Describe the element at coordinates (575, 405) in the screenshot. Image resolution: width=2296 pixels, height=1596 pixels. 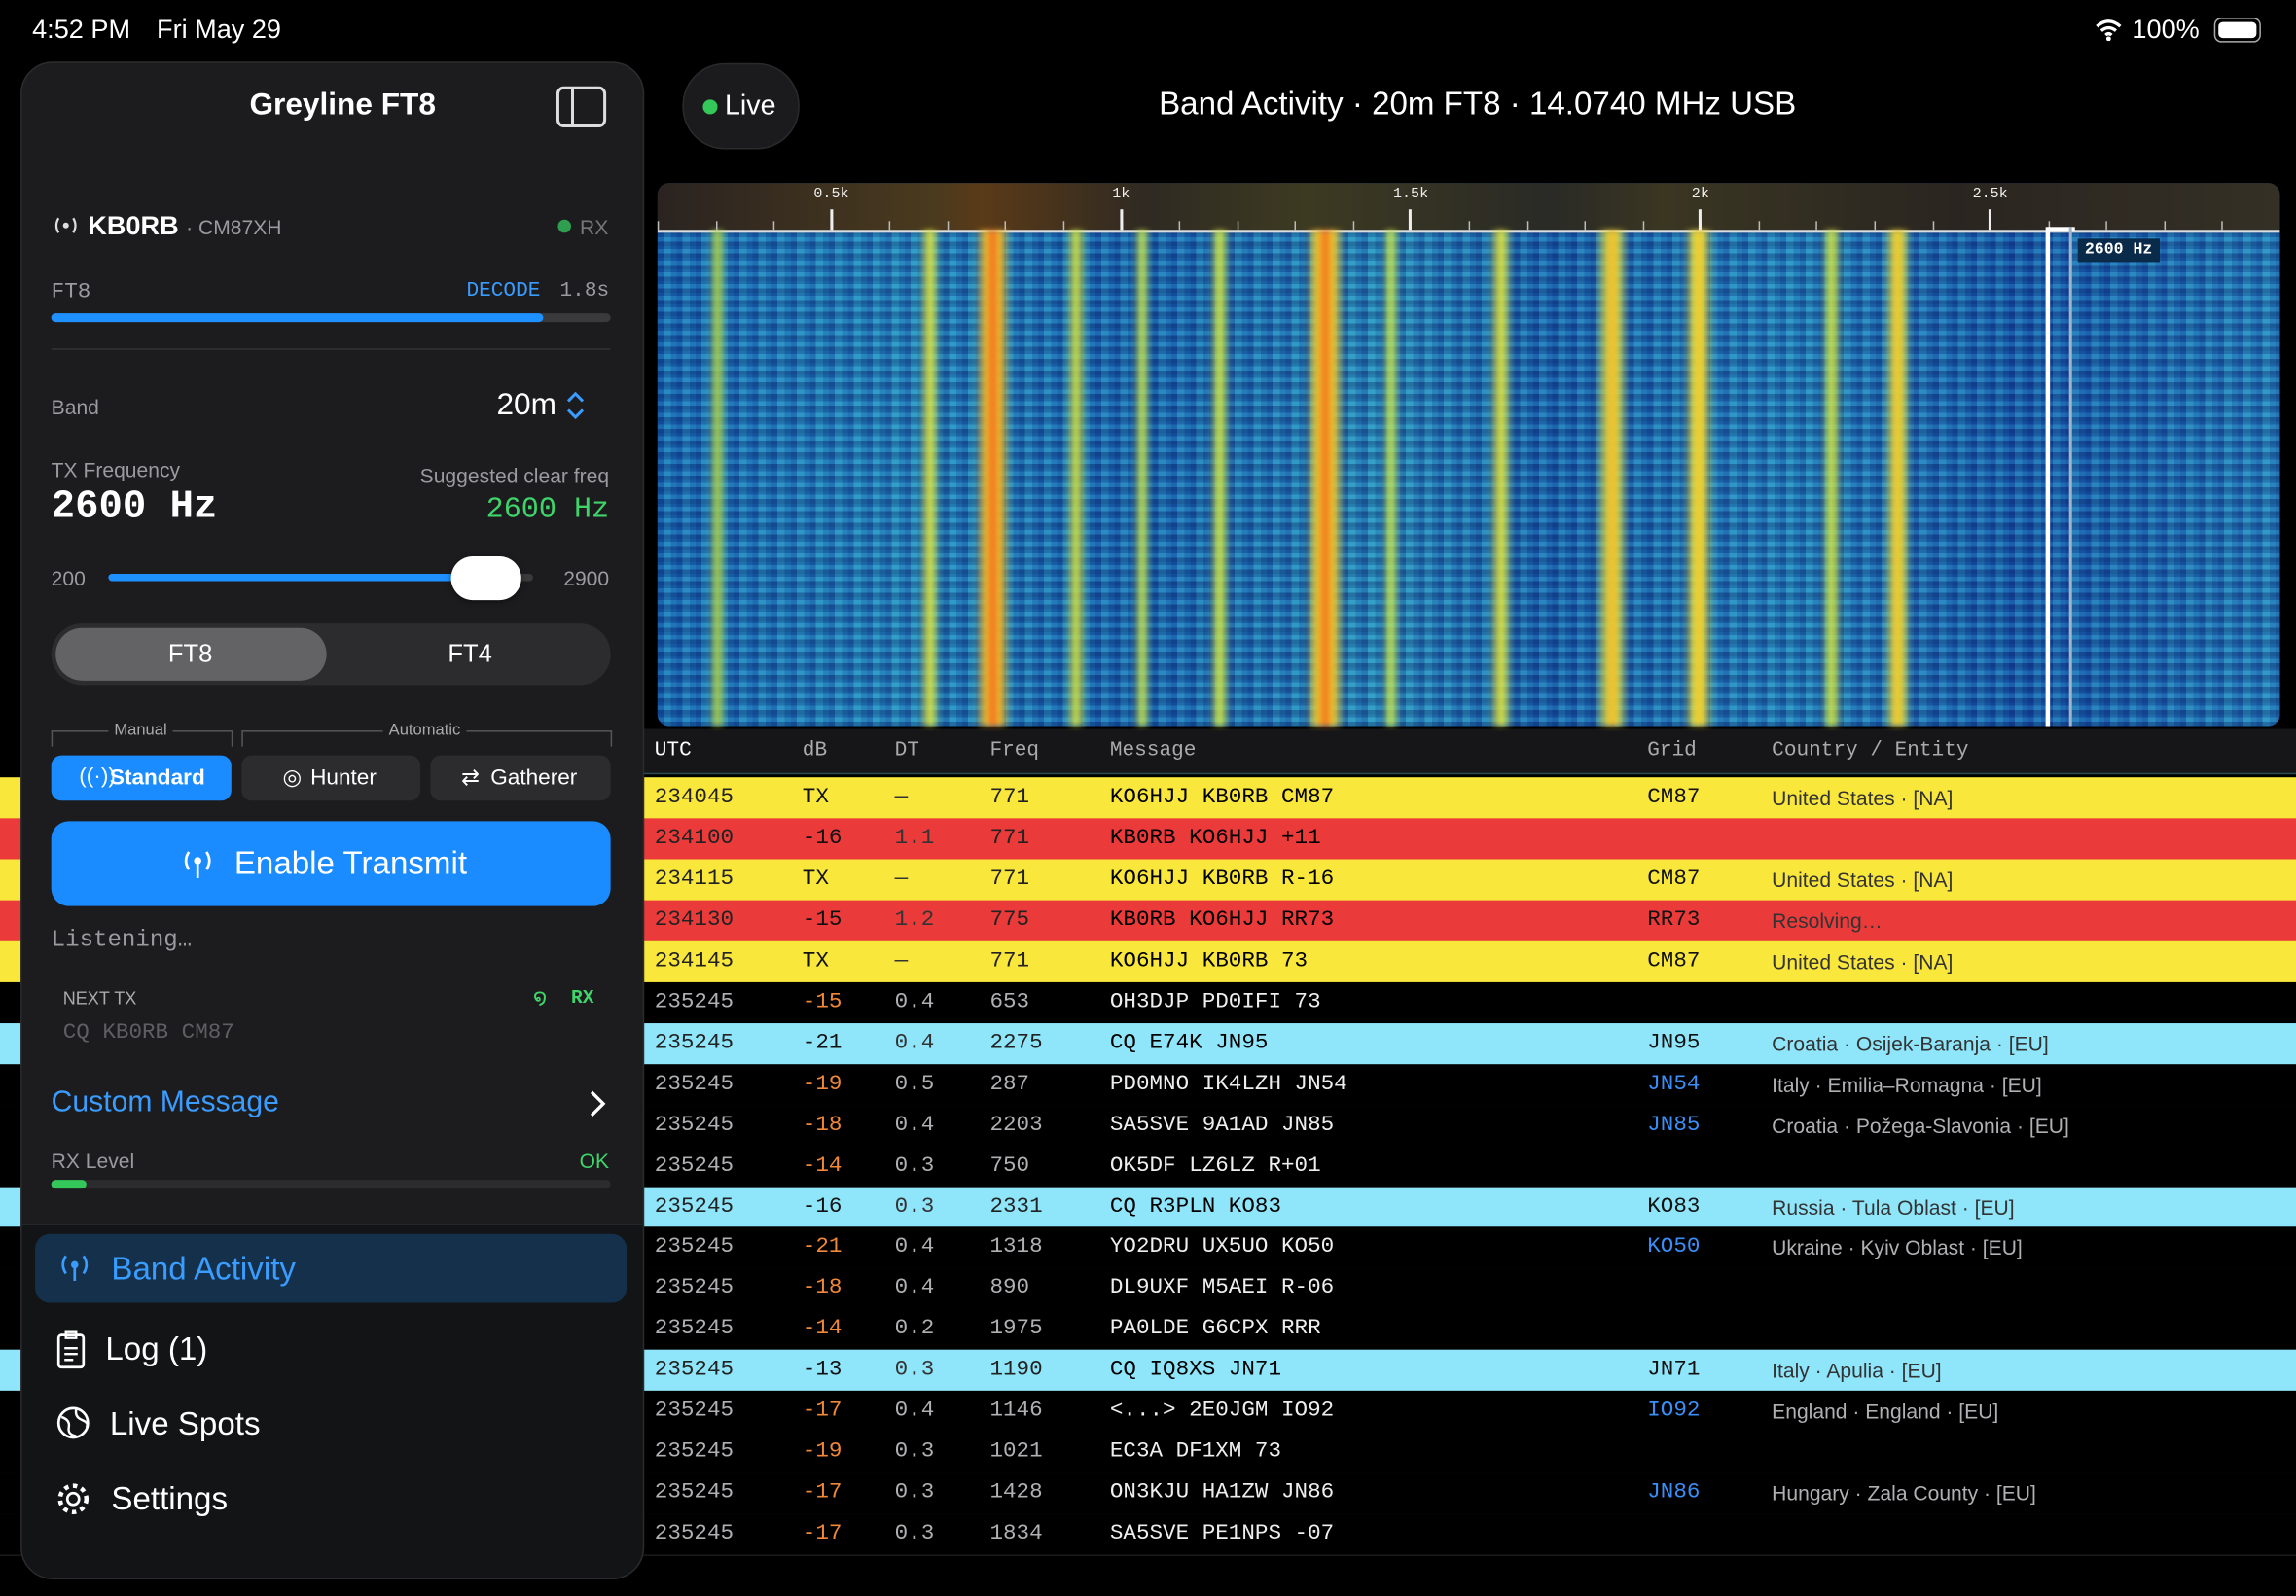
I see `band-chevron` at that location.